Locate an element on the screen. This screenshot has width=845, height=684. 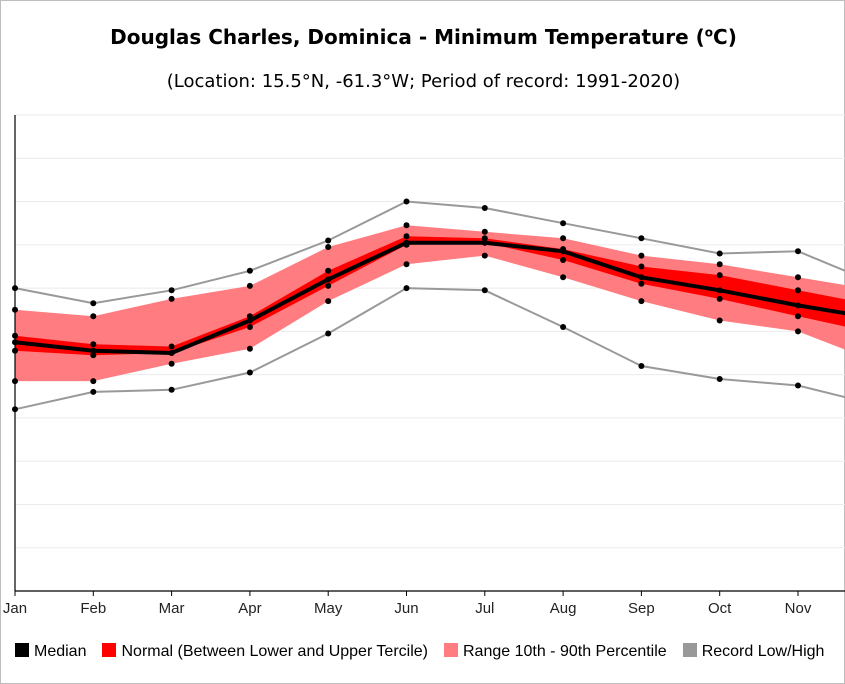
x-tick-label: Nov is located at coordinates (798, 608).